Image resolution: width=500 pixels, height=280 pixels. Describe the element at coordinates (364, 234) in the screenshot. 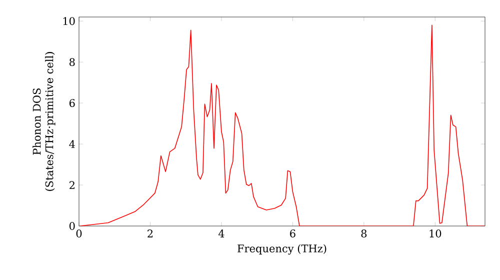

I see `x-tick-label: 8` at that location.